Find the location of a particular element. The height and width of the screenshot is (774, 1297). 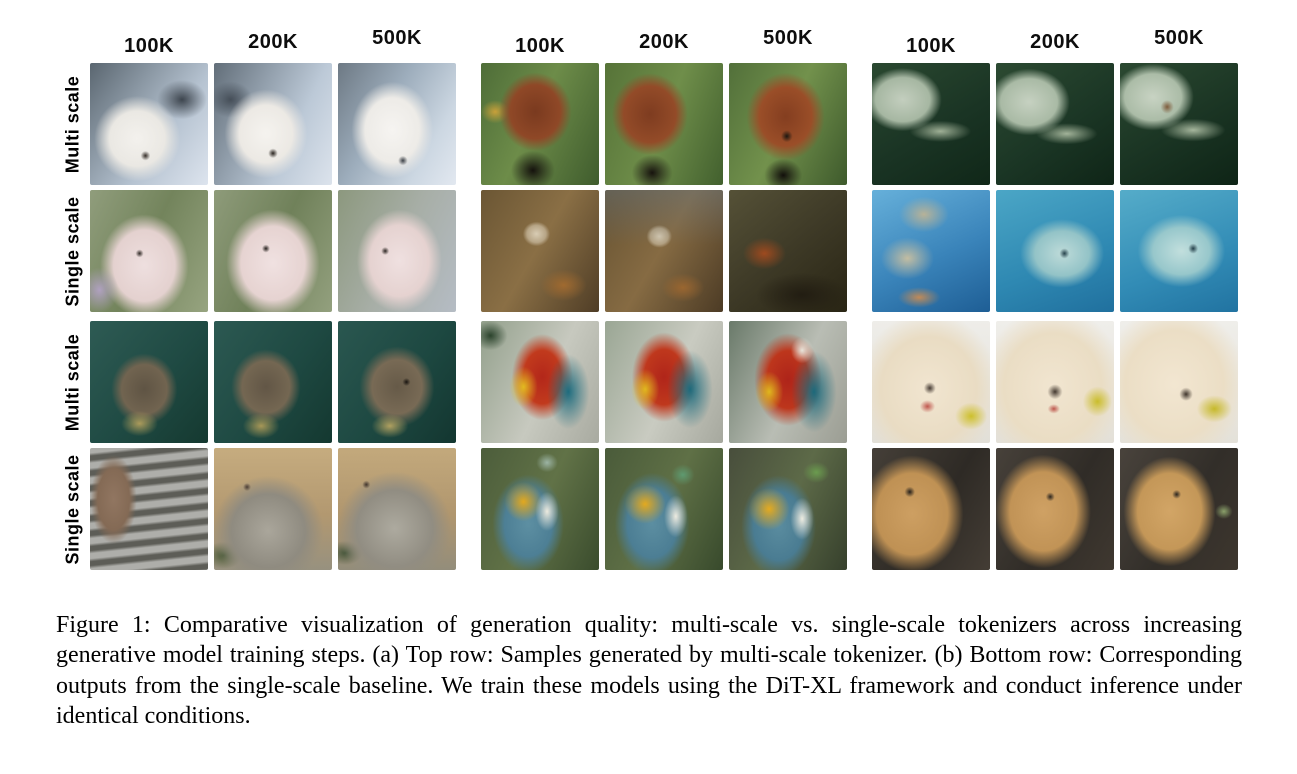

sample-multi-arctic-fox-200k is located at coordinates (273, 124).